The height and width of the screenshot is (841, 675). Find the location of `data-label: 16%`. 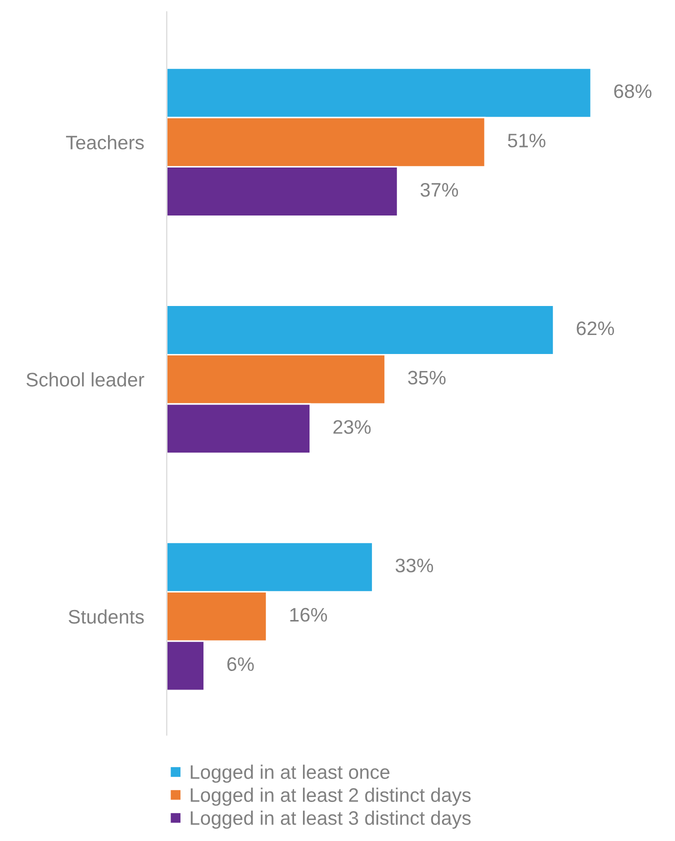

data-label: 16% is located at coordinates (309, 615).